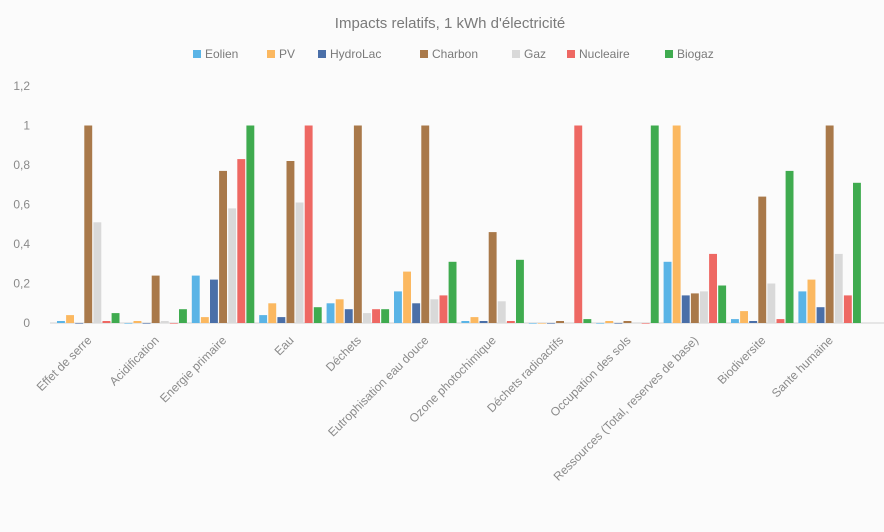 The image size is (884, 532). Describe the element at coordinates (21, 244) in the screenshot. I see `y-tick-label: 0,4` at that location.